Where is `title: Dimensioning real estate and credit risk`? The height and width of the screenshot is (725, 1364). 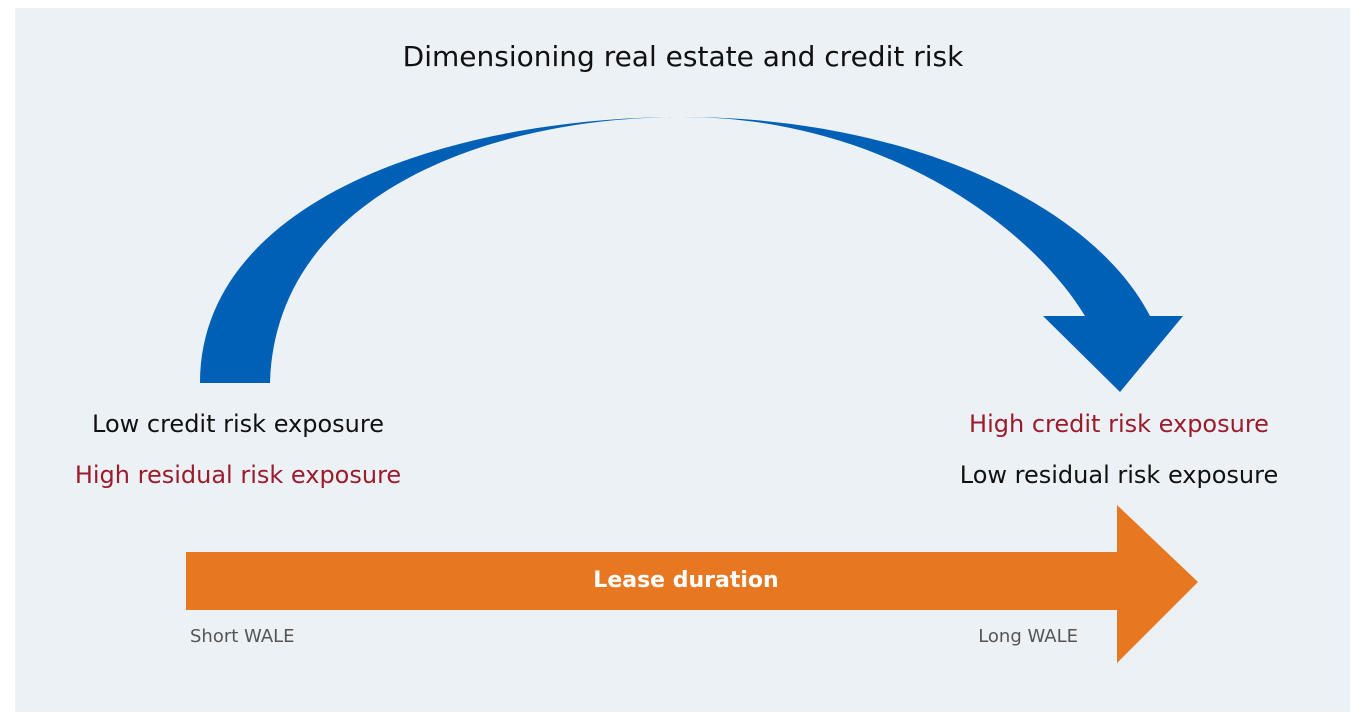
title: Dimensioning real estate and credit risk is located at coordinates (683, 56).